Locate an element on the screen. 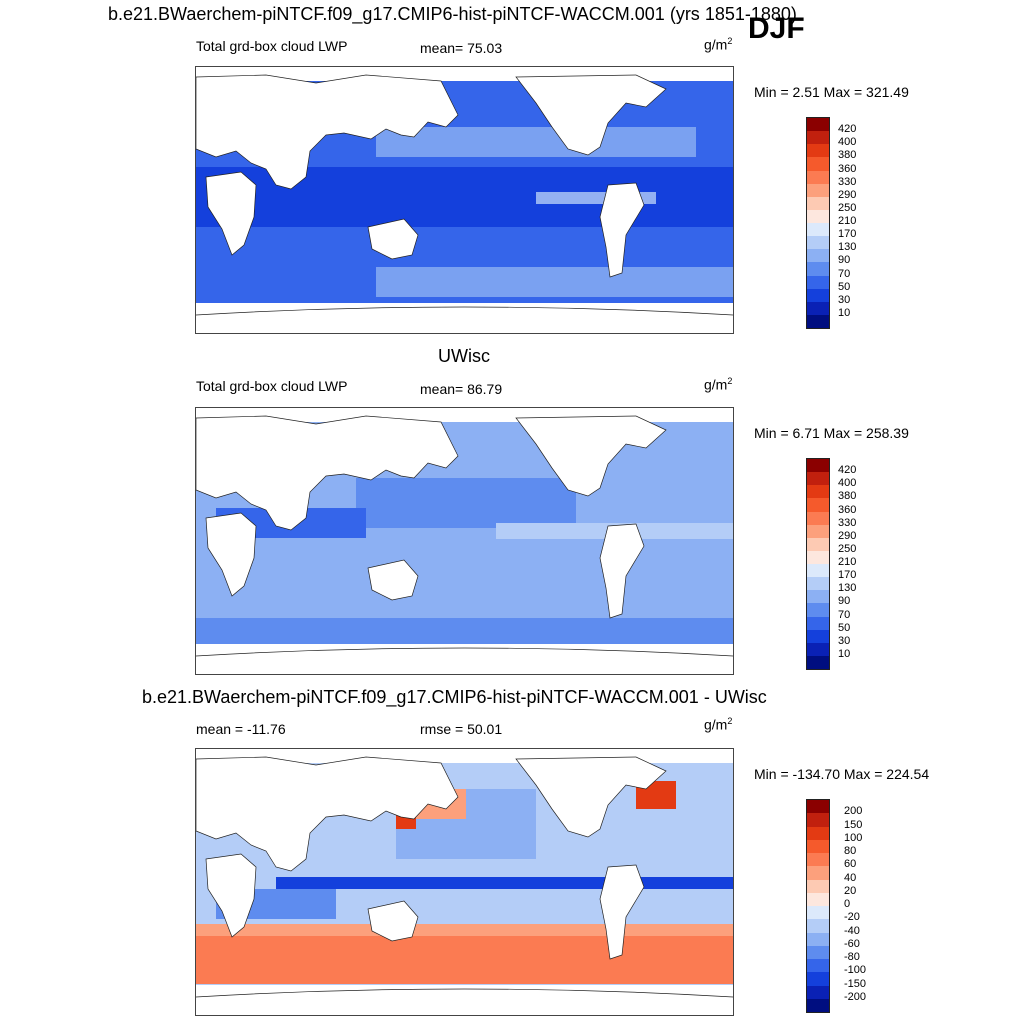 The image size is (1024, 1024). min-max-readout: Min = 2.51 Max = 321.49 is located at coordinates (831, 92).